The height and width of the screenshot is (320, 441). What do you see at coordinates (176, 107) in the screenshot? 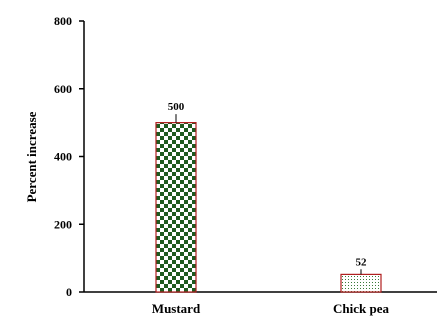
I see `data-label: 500` at bounding box center [176, 107].